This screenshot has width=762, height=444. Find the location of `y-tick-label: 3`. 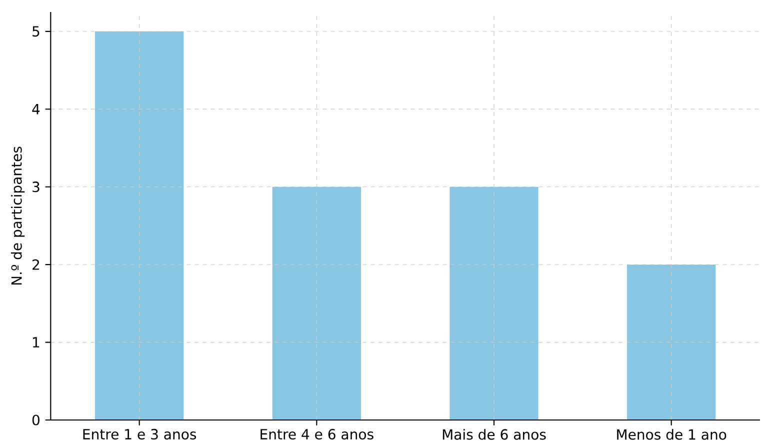

y-tick-label: 3 is located at coordinates (36, 187).